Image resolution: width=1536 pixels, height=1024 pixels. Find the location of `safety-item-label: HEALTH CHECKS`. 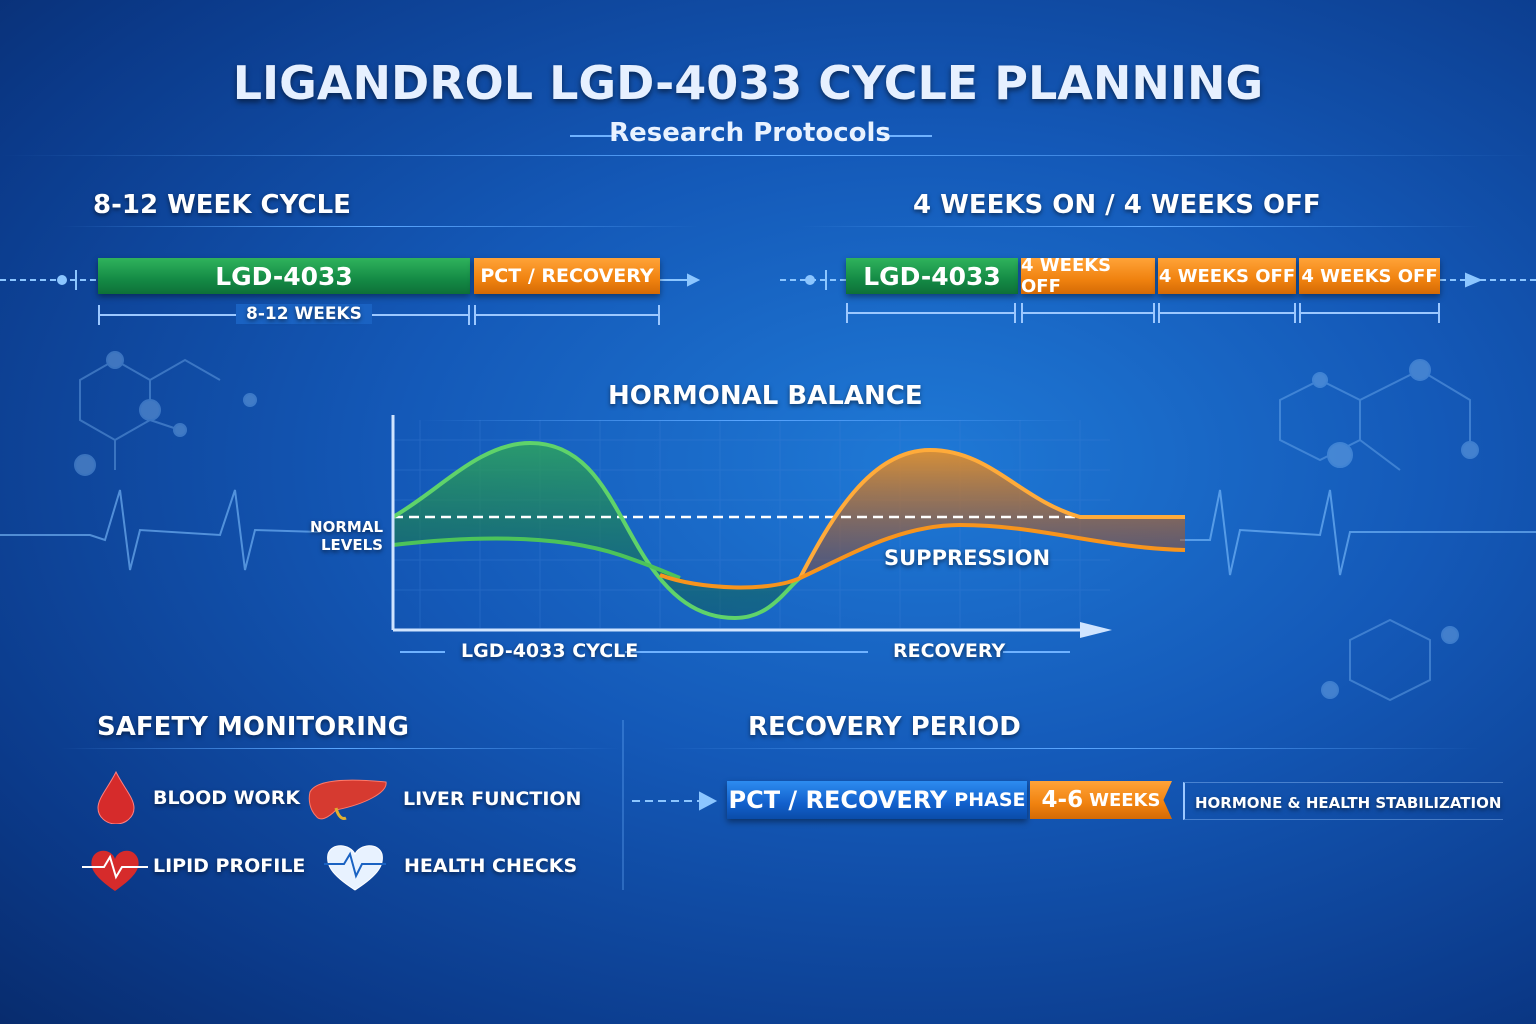

safety-item-label: HEALTH CHECKS is located at coordinates (491, 866).